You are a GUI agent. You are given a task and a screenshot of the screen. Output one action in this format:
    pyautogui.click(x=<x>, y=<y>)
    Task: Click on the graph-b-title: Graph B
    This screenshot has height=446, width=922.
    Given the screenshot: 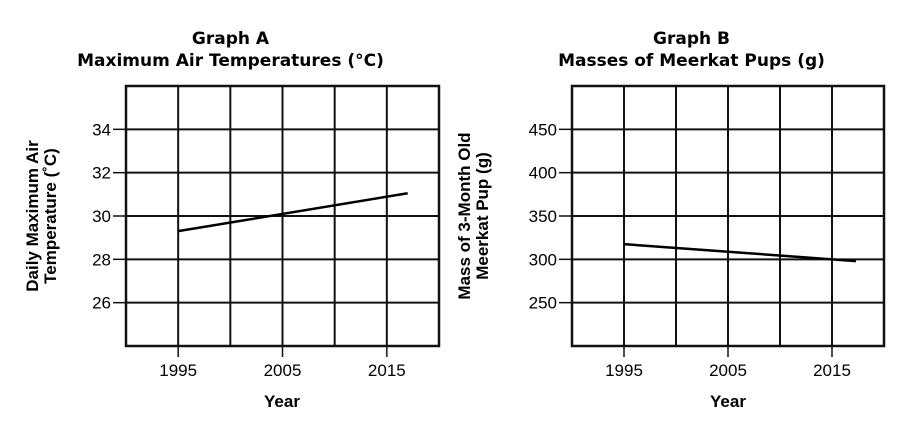 What is the action you would take?
    pyautogui.click(x=691, y=39)
    